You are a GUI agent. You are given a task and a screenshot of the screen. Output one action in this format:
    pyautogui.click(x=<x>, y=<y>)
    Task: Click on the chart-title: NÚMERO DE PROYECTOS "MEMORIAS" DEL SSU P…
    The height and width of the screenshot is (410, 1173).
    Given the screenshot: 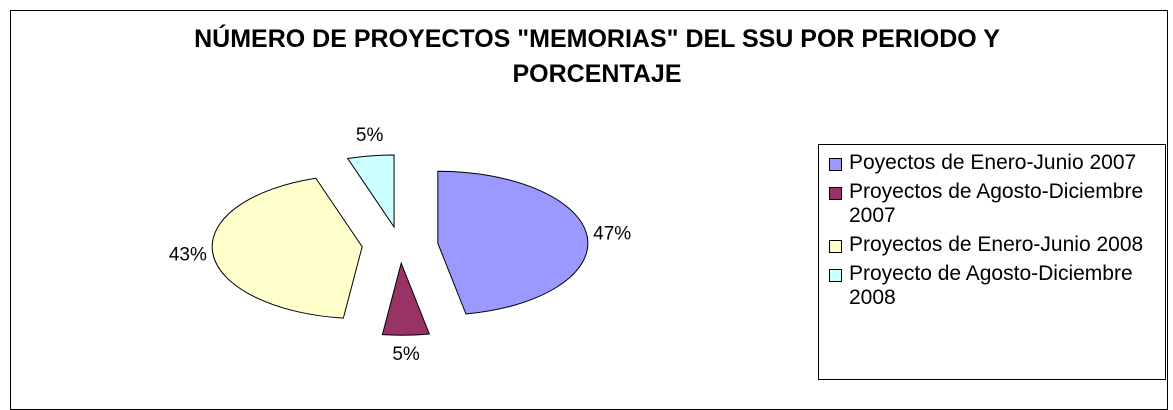 What is the action you would take?
    pyautogui.click(x=597, y=56)
    